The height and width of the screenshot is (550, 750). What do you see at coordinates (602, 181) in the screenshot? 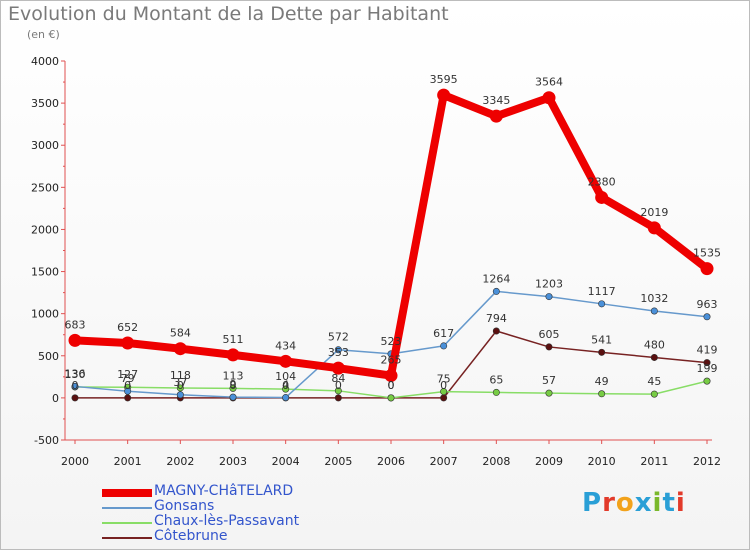
I see `data-label: 2380` at bounding box center [602, 181].